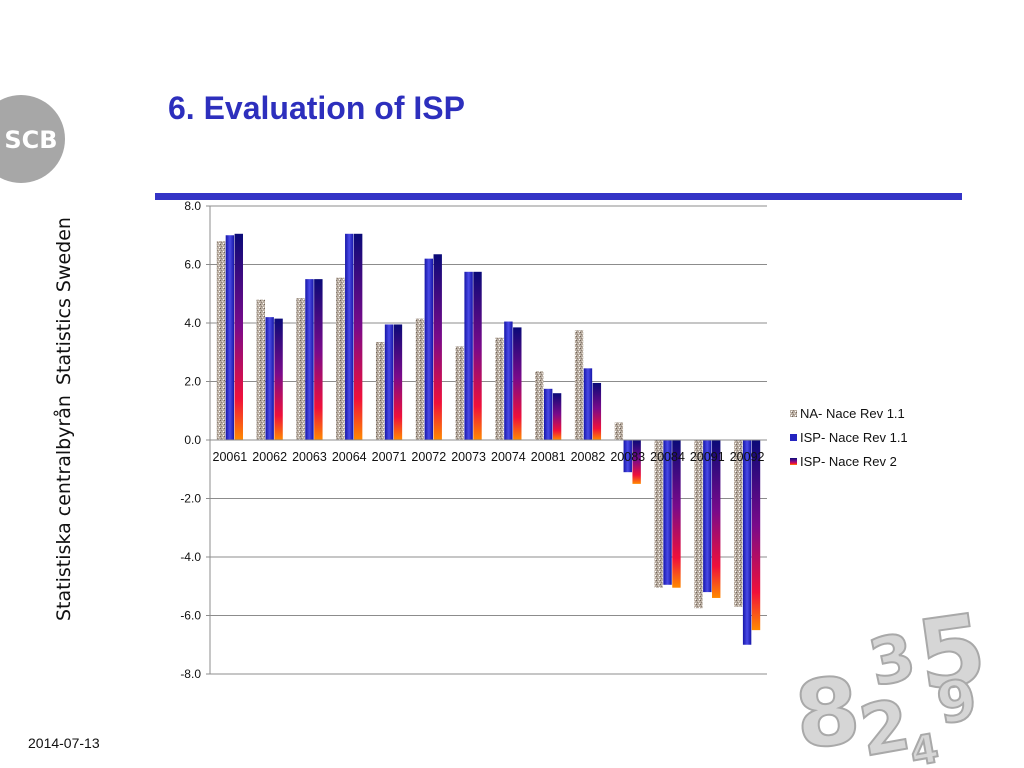 The height and width of the screenshot is (768, 1024). What do you see at coordinates (852, 413) in the screenshot?
I see `legend-label: NA- Nace Rev 1.1` at bounding box center [852, 413].